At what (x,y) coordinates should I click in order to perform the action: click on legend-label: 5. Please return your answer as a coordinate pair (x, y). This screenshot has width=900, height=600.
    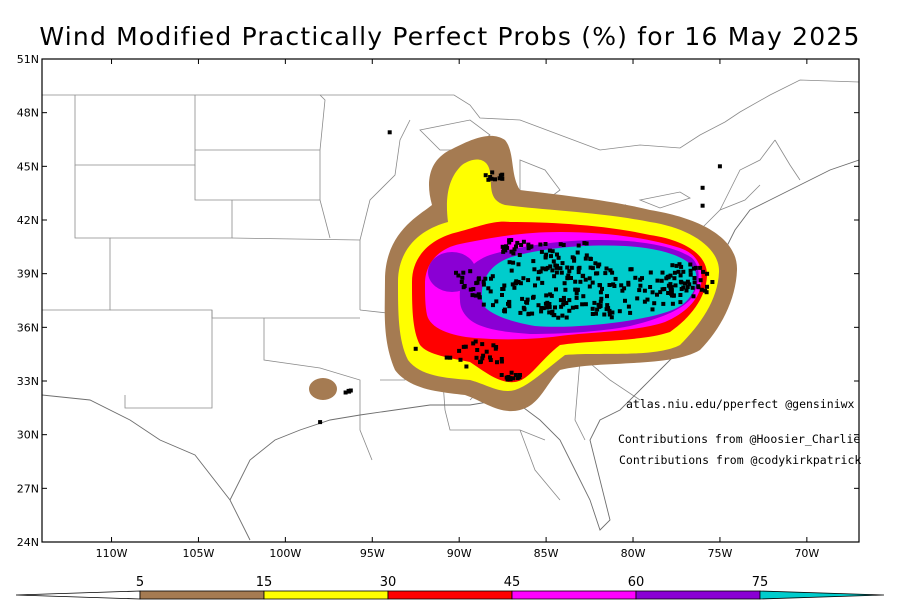
    Looking at the image, I should click on (140, 582).